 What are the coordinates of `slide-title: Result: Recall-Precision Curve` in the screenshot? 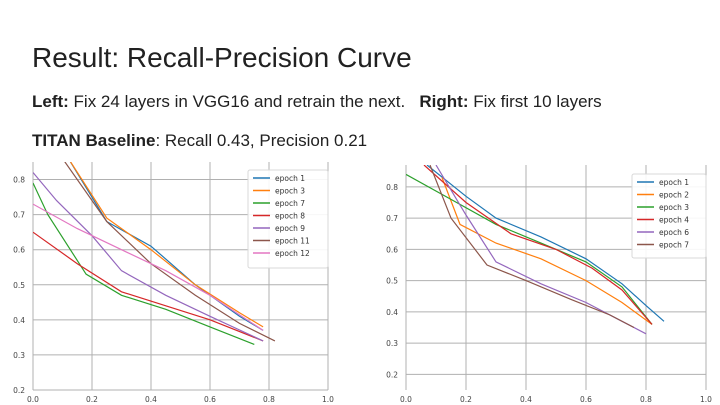 It's located at (222, 57).